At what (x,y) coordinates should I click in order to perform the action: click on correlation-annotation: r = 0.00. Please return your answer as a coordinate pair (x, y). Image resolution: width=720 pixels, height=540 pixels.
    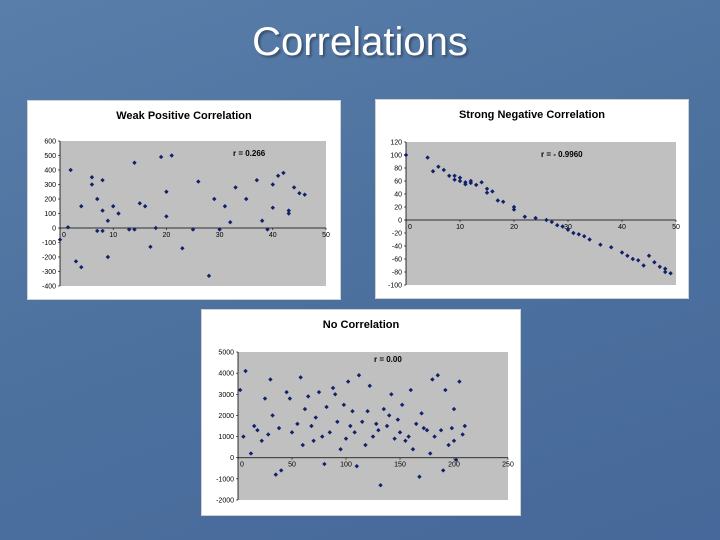
    Looking at the image, I should click on (388, 359).